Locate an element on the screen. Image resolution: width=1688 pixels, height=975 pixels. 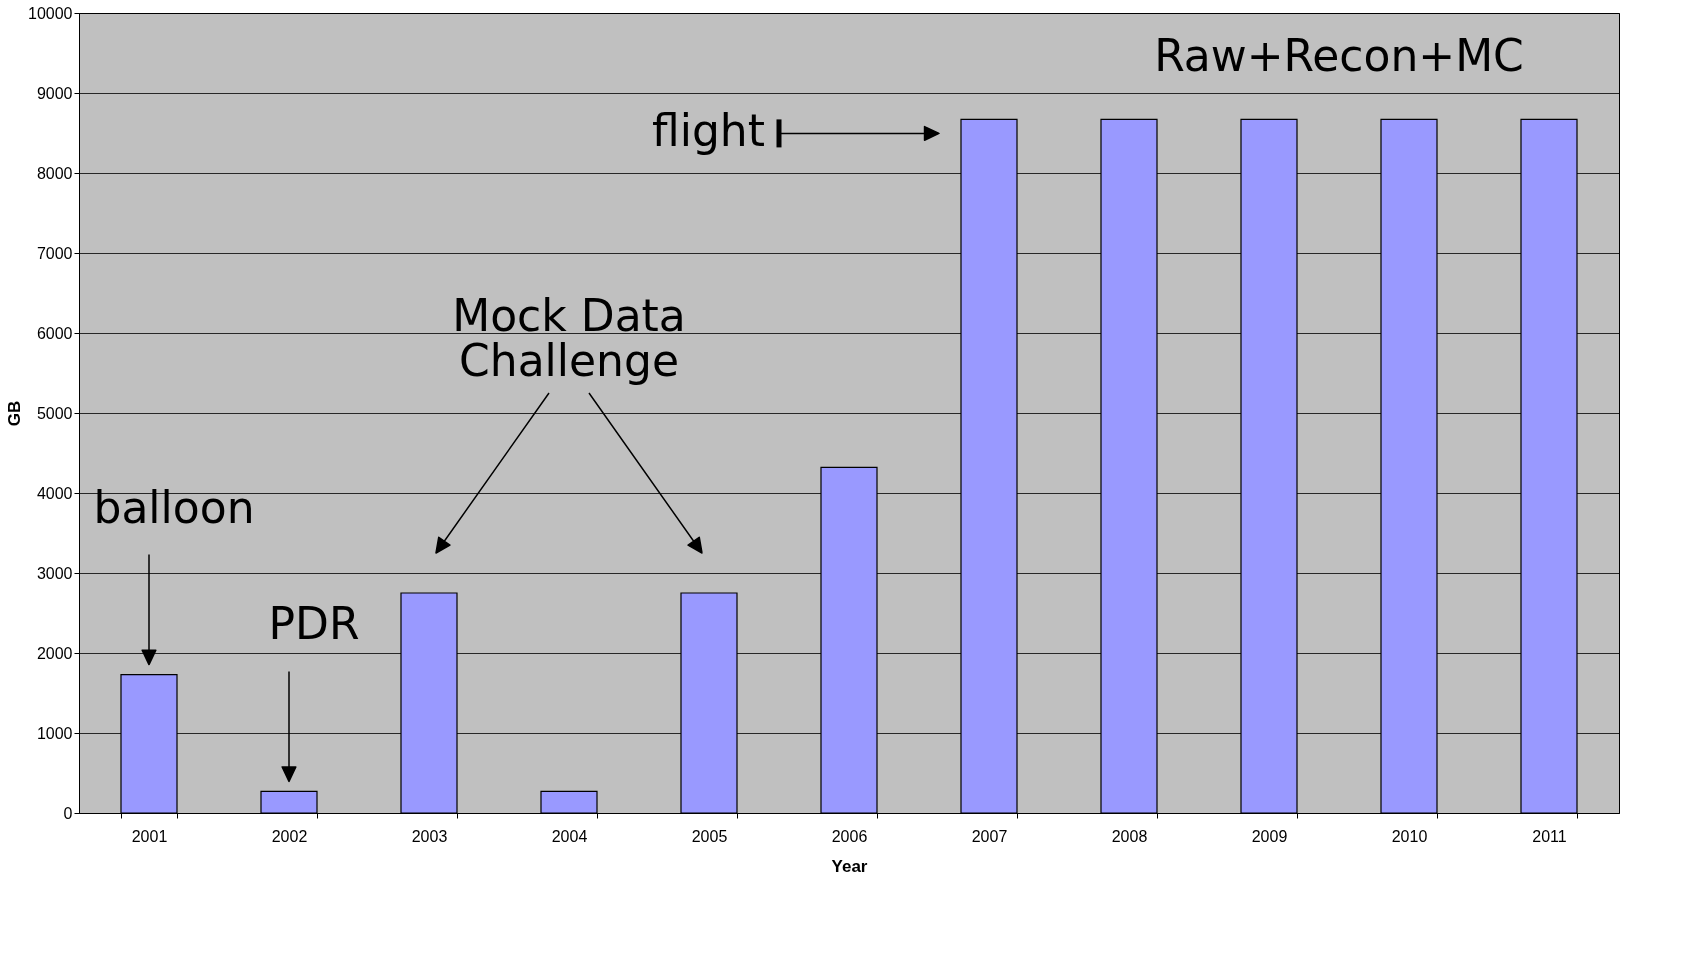
y-tick-label: 3000 is located at coordinates (54, 573).